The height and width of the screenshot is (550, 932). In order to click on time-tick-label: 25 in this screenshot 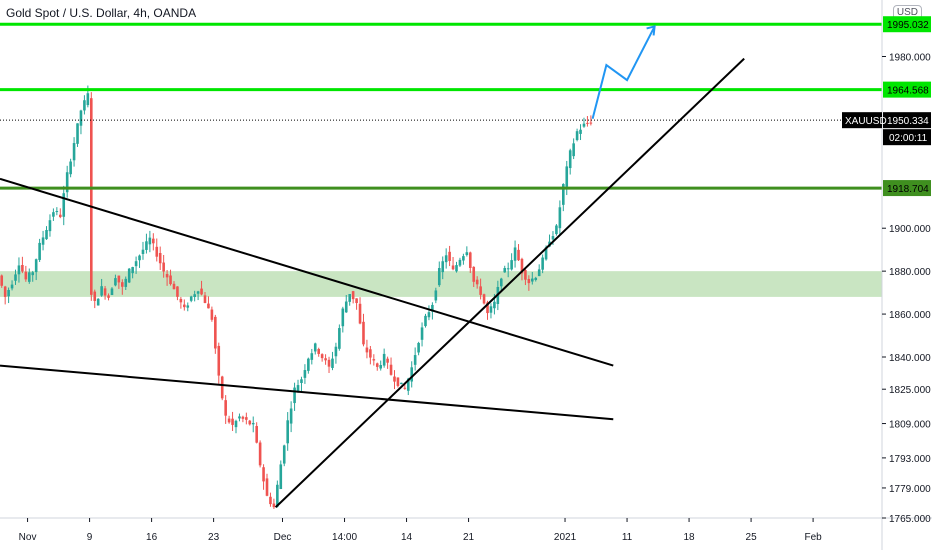, I will do `click(752, 537)`.